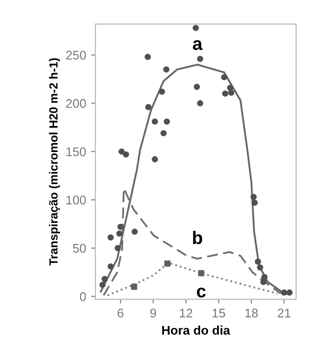 The height and width of the screenshot is (344, 329). Describe the element at coordinates (121, 313) in the screenshot. I see `x-tick-label: 6` at that location.